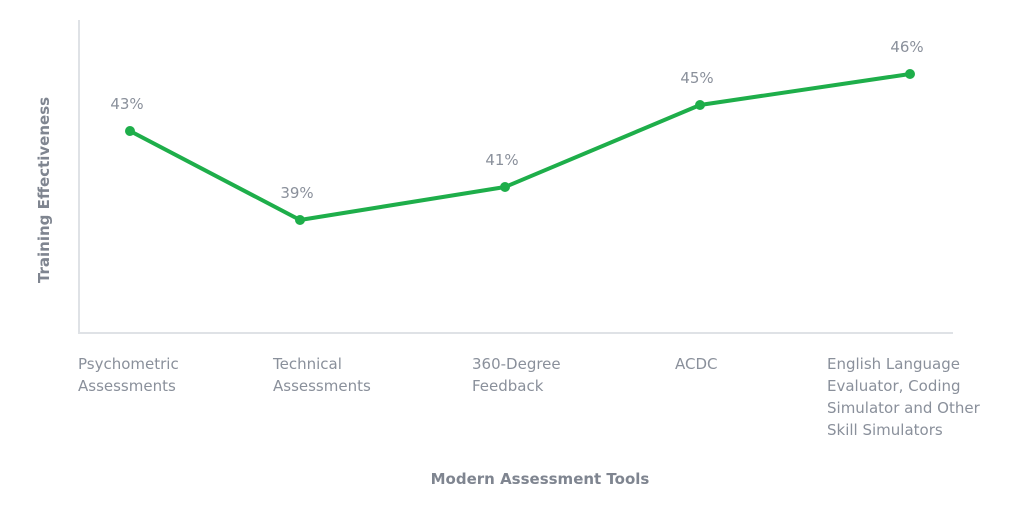 The width and height of the screenshot is (1022, 521). Describe the element at coordinates (516, 375) in the screenshot. I see `x-tick-label: 360-Degree Feedback` at that location.